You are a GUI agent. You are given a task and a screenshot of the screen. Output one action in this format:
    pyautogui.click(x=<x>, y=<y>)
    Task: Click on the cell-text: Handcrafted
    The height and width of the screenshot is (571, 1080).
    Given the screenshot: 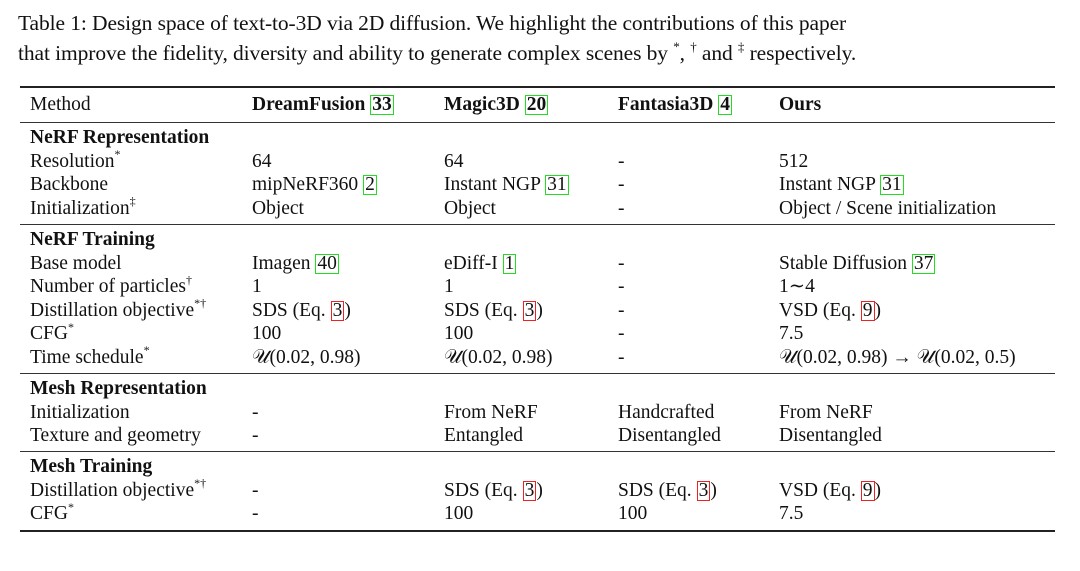 What is the action you would take?
    pyautogui.click(x=666, y=412)
    